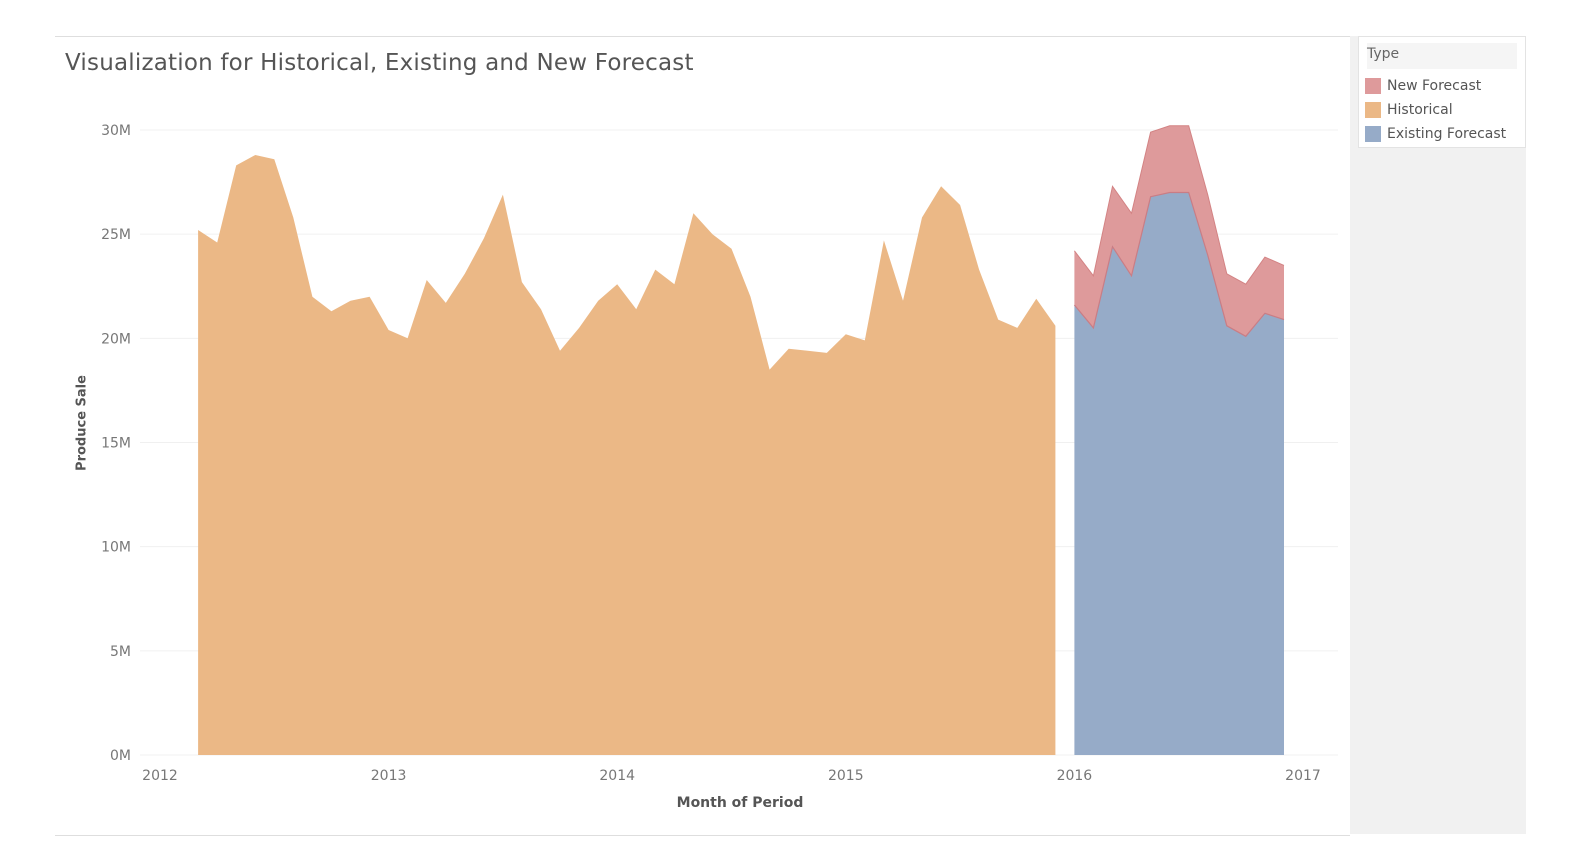 The image size is (1594, 866). Describe the element at coordinates (1438, 435) in the screenshot. I see `legend-panel` at that location.